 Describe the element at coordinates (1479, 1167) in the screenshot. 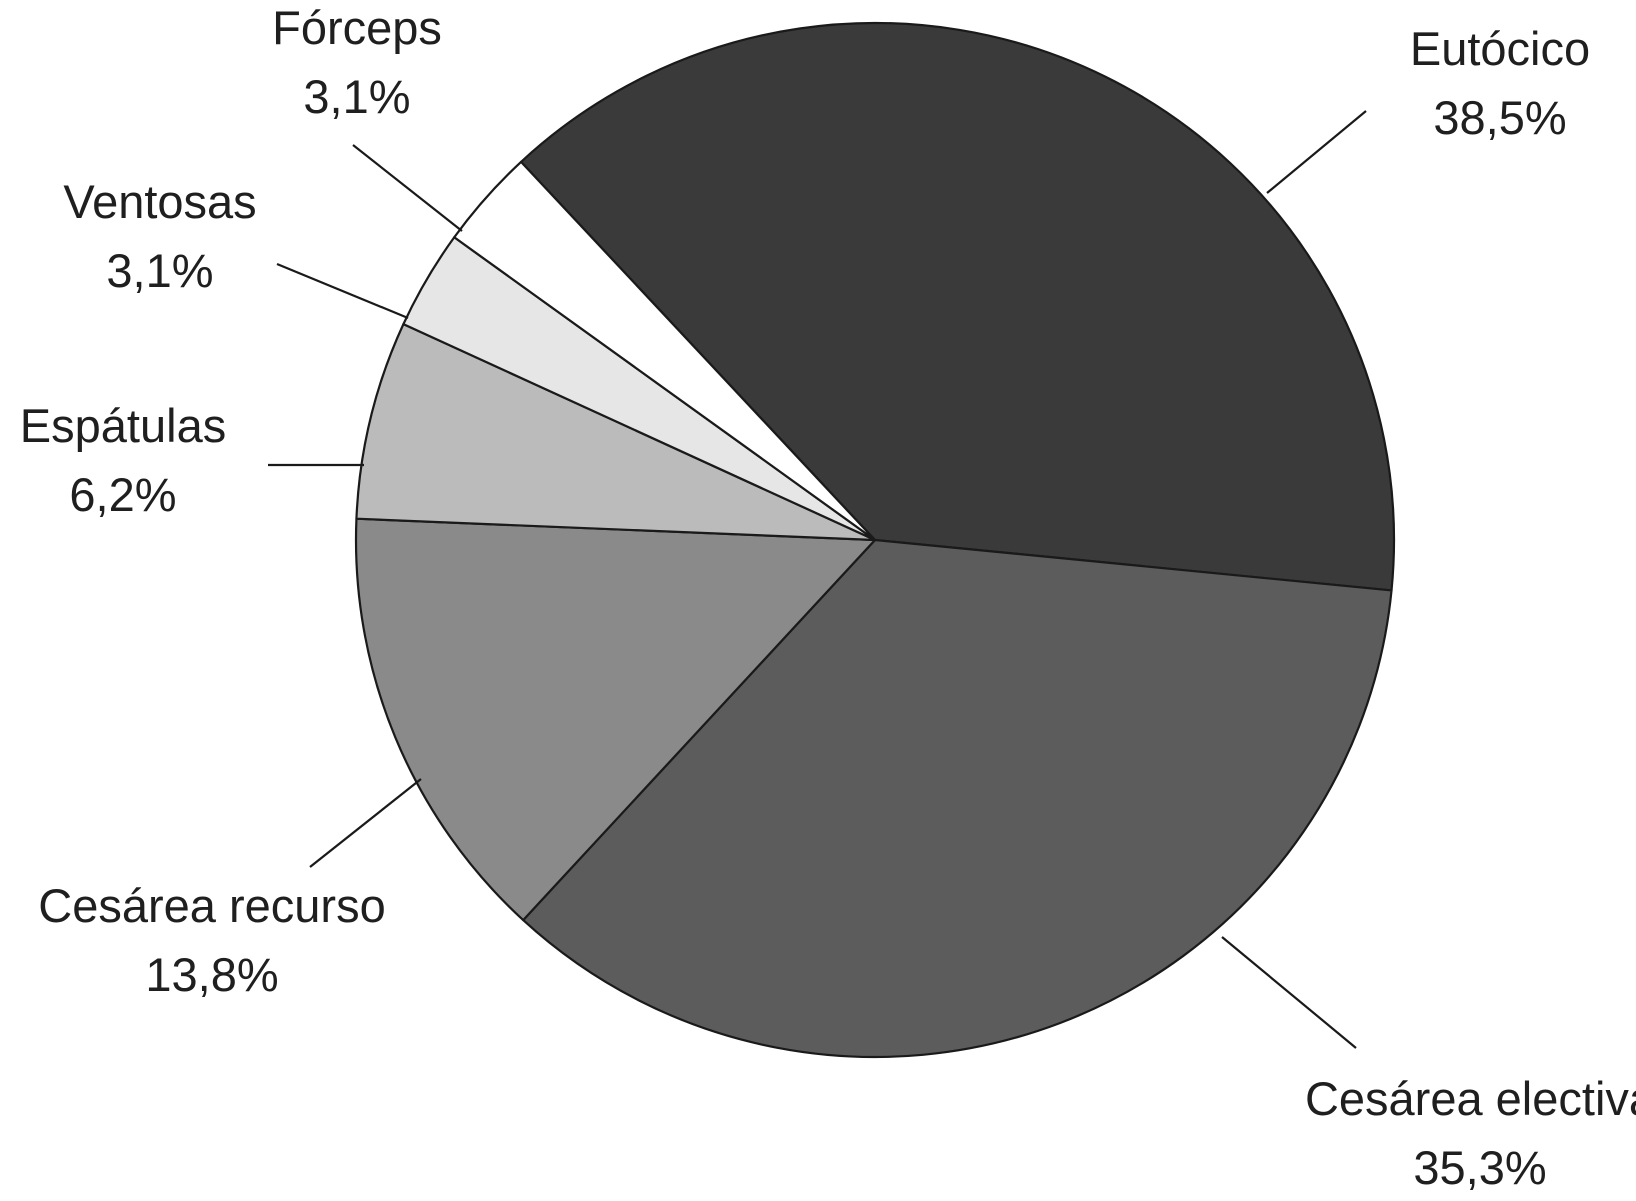

I see `slice-value-label-1: 35,3%` at that location.